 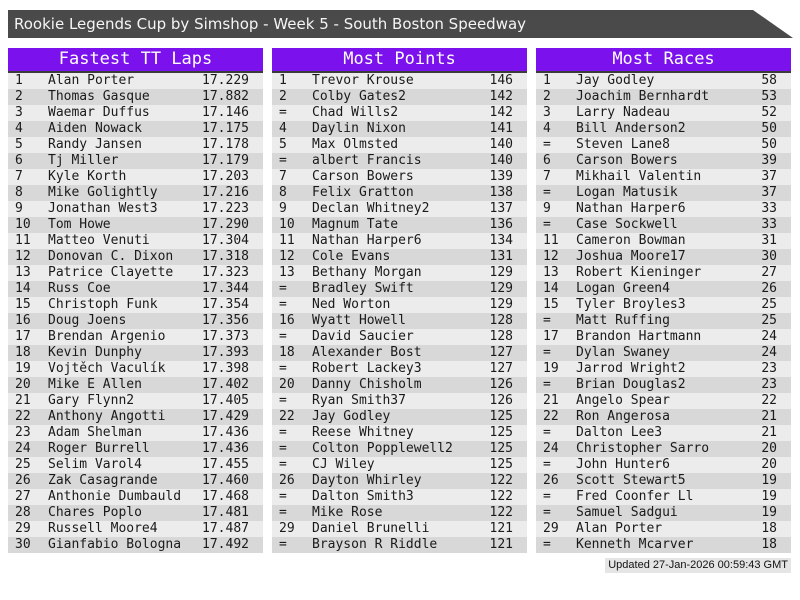 What do you see at coordinates (135, 305) in the screenshot?
I see `table-row: 15 Christoph Funk 17.354` at bounding box center [135, 305].